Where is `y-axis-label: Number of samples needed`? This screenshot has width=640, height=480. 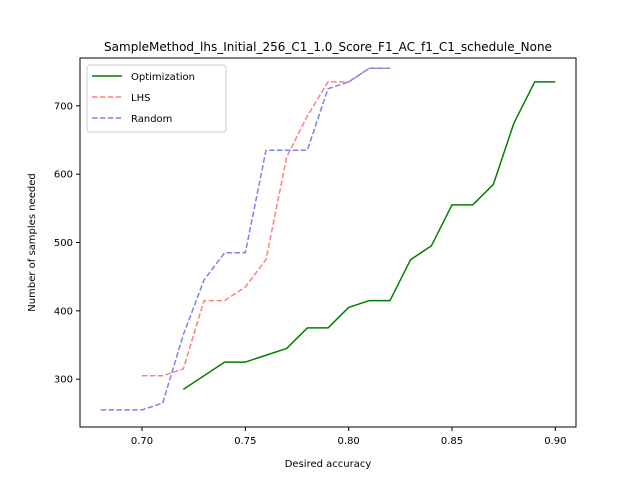 y-axis-label: Number of samples needed is located at coordinates (32, 242).